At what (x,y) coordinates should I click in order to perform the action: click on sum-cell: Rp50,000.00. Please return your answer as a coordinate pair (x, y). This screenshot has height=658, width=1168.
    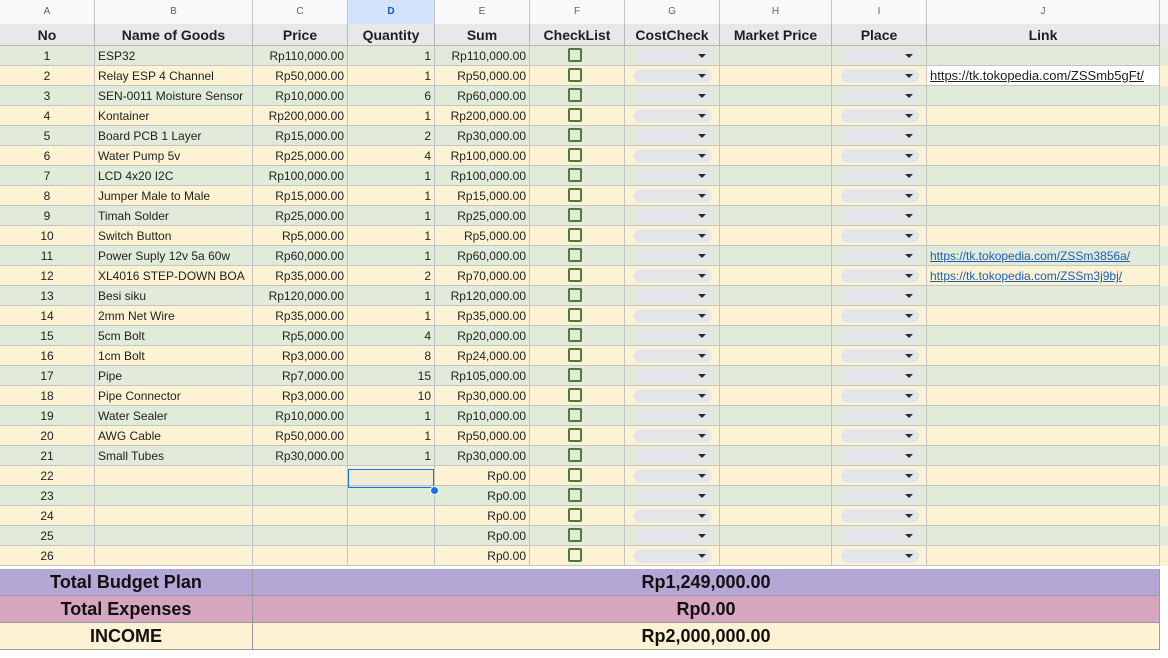
    Looking at the image, I should click on (482, 76).